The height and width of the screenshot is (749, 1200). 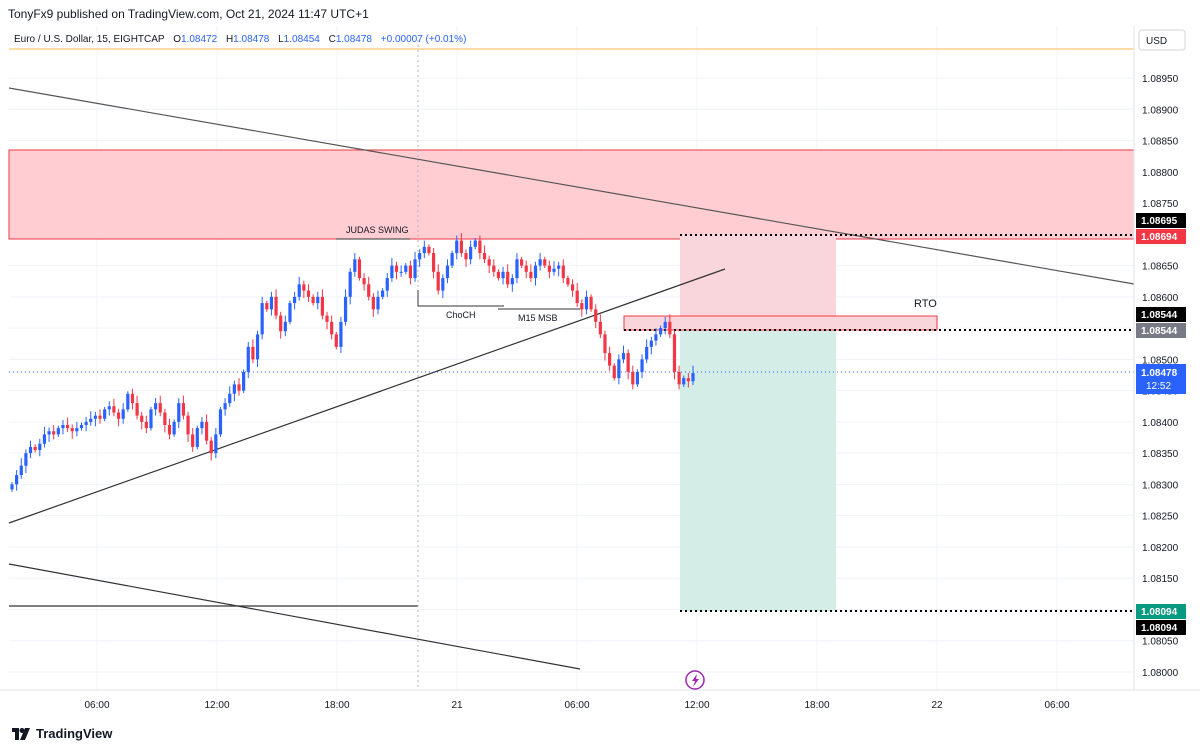 I want to click on lower-trendline, so click(x=294, y=616).